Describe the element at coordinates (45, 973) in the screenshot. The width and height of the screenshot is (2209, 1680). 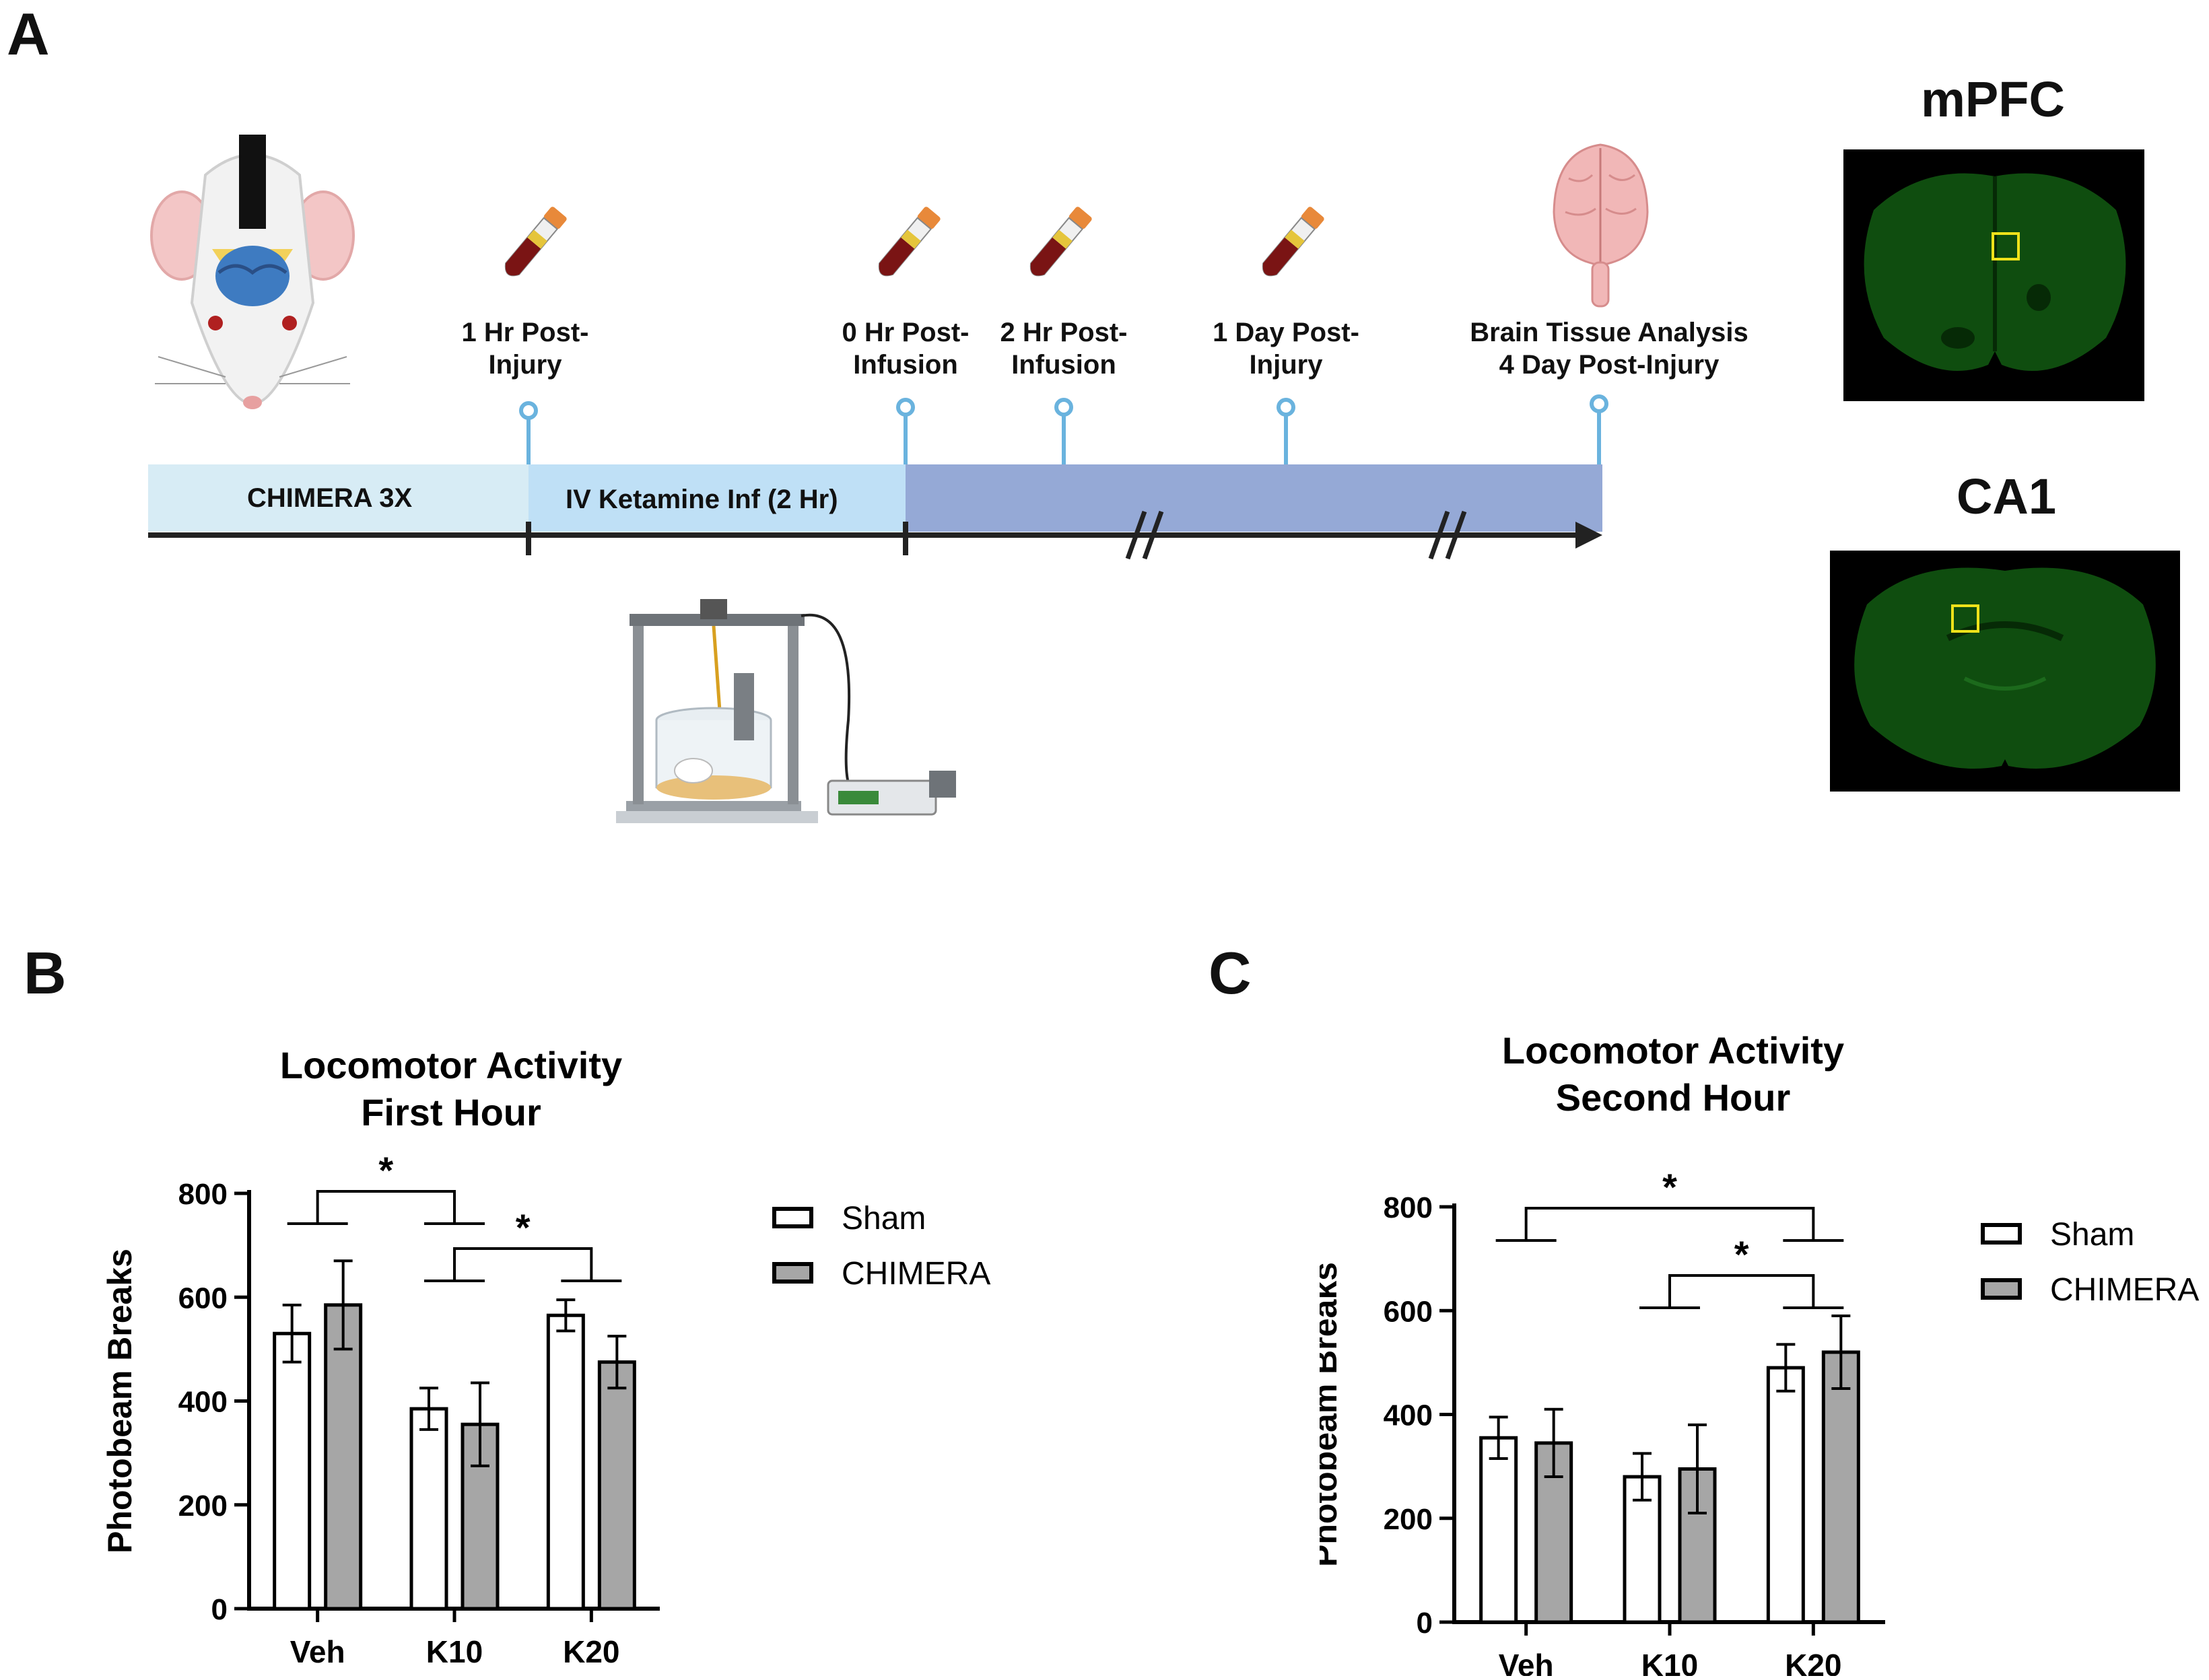
I see `panel-b-letter: B` at that location.